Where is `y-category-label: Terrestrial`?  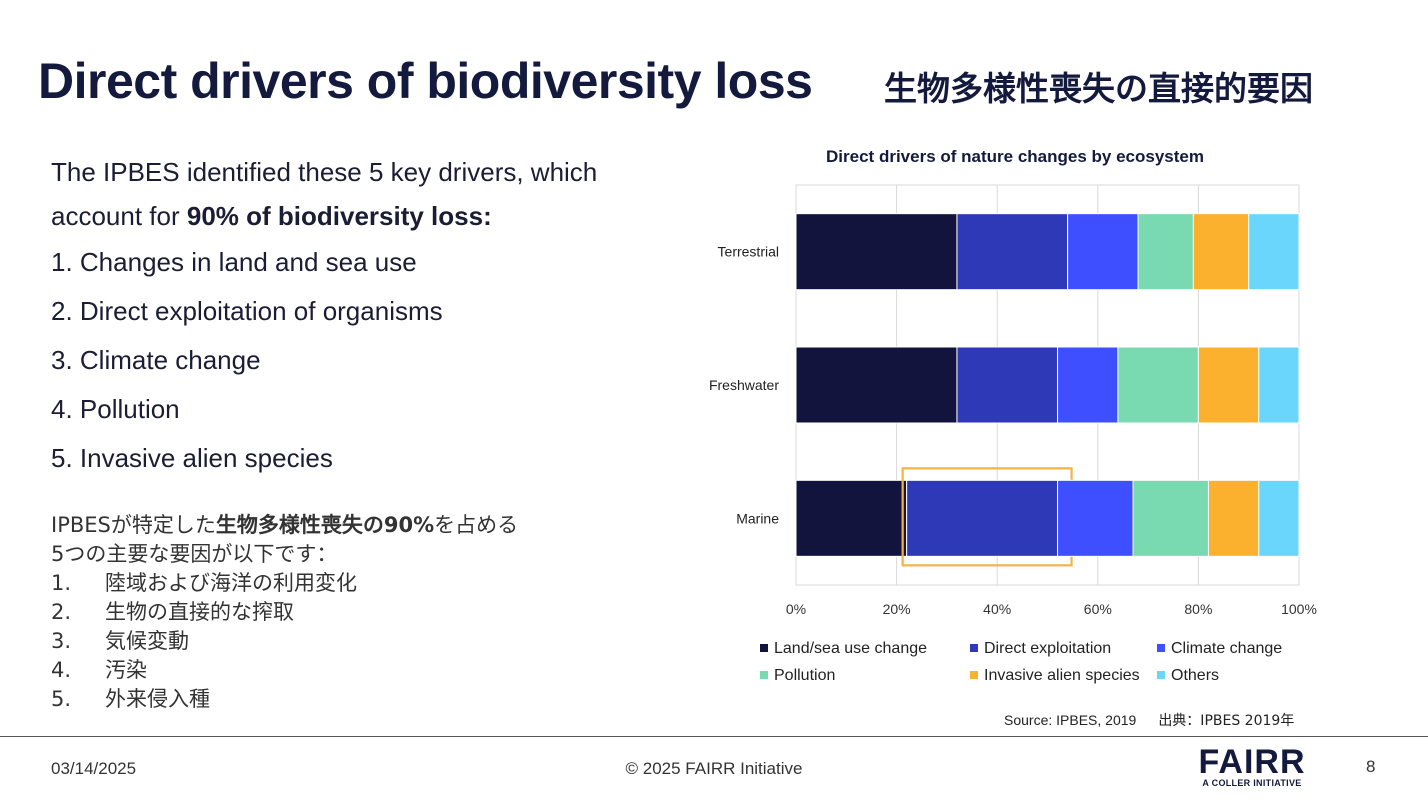
y-category-label: Terrestrial is located at coordinates (748, 252).